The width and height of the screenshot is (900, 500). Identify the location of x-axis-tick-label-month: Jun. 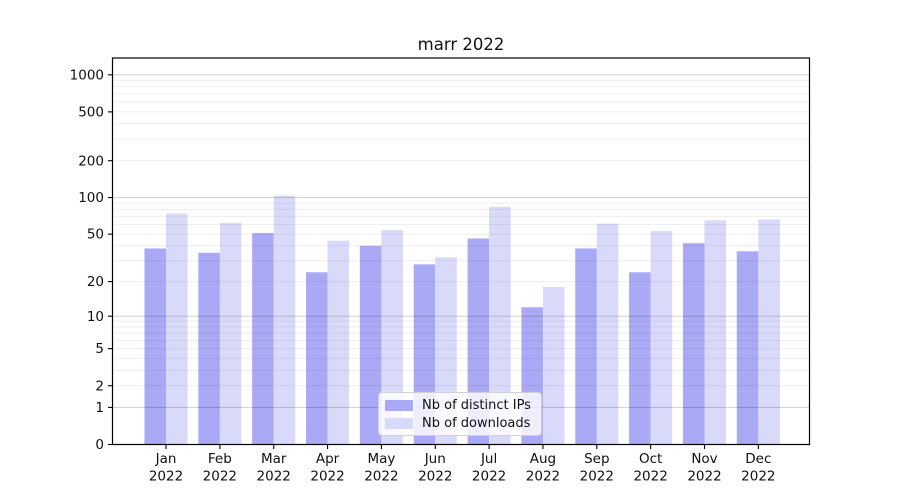
(435, 459).